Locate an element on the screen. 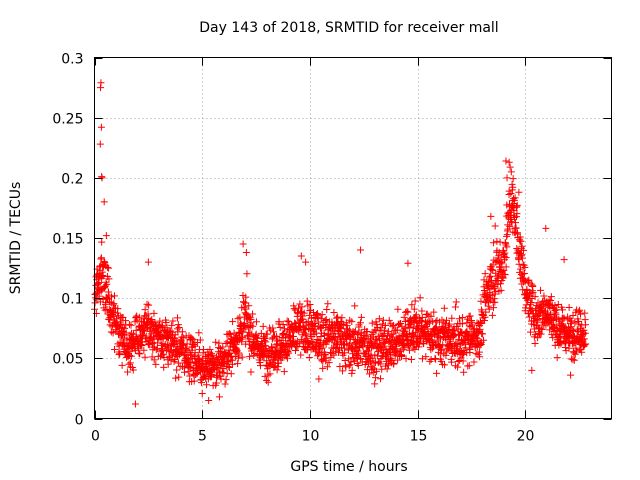  y-tick-label: 0.25 is located at coordinates (67, 120).